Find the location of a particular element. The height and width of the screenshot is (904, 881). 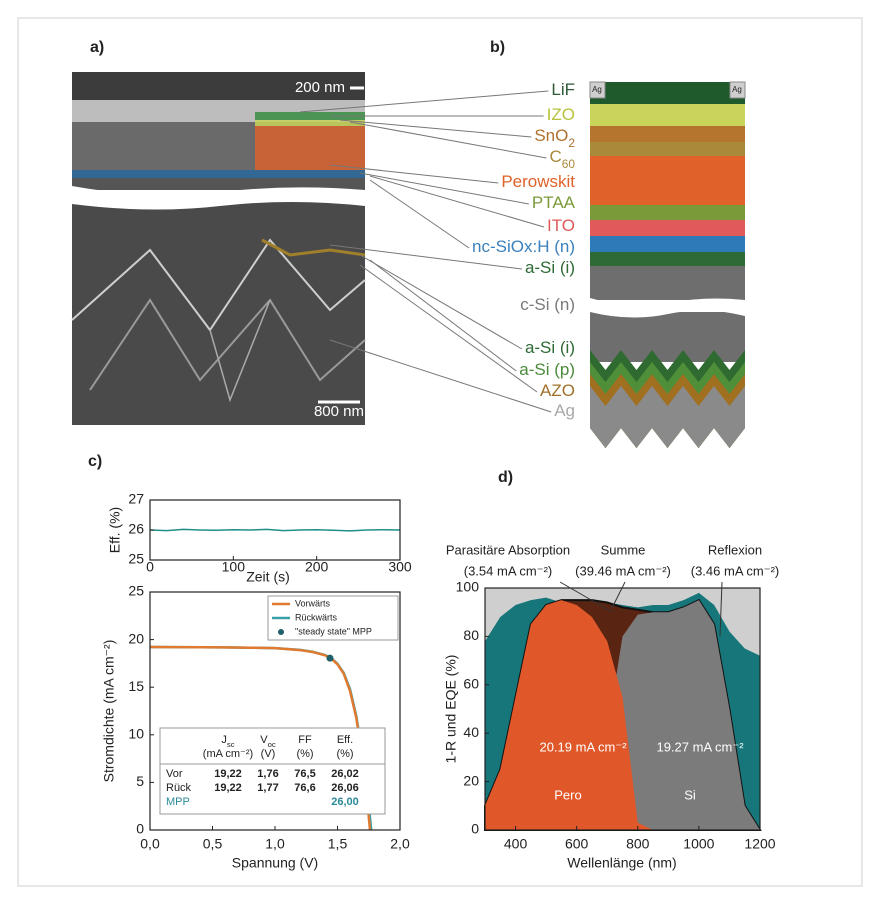

y-tick-label: 15 is located at coordinates (136, 686).